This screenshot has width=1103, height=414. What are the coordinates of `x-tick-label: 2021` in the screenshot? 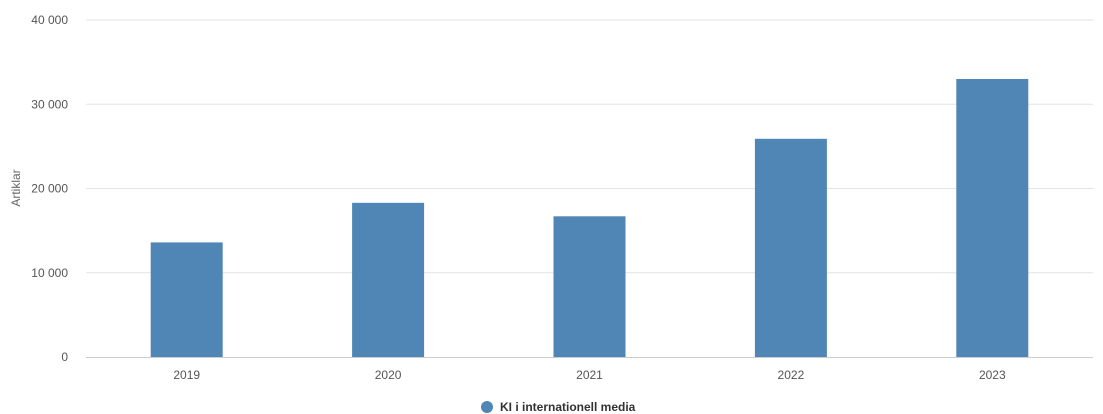 It's located at (589, 375).